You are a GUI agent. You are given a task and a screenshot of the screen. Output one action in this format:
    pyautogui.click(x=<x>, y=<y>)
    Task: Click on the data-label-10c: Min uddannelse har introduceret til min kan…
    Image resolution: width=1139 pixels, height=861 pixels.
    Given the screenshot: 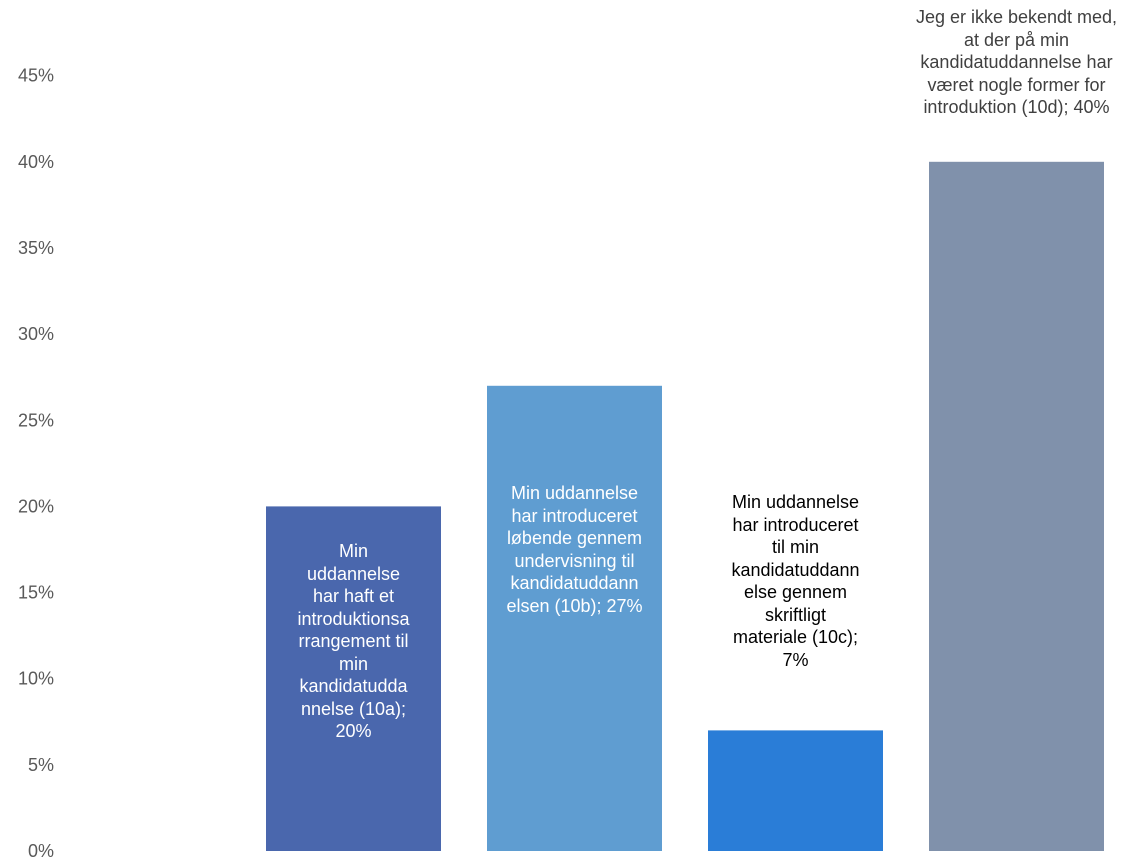 What is the action you would take?
    pyautogui.click(x=796, y=581)
    